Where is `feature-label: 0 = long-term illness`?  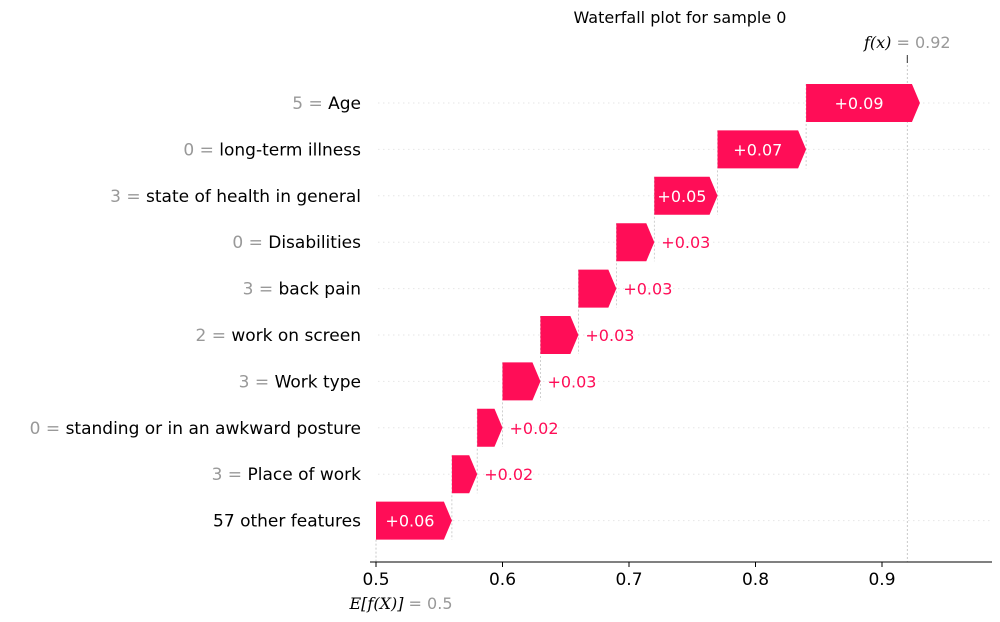 feature-label: 0 = long-term illness is located at coordinates (272, 150).